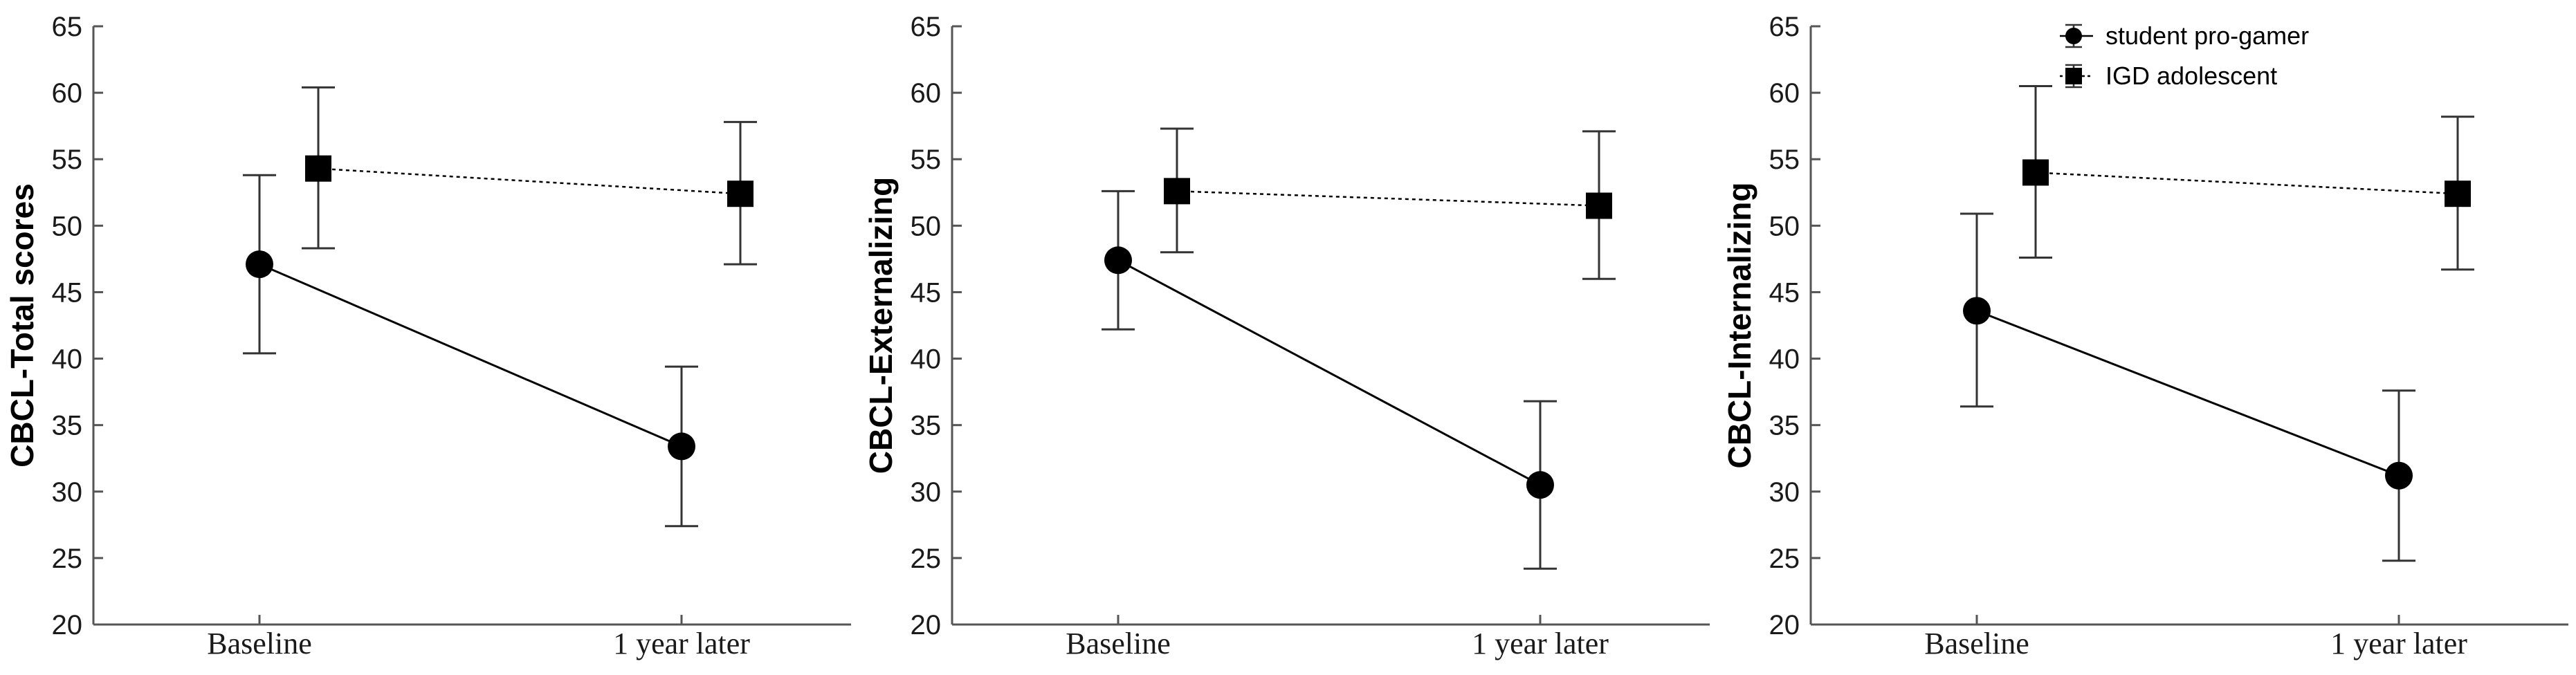 This screenshot has width=2576, height=675. What do you see at coordinates (2191, 76) in the screenshot?
I see `legend-label: IGD adolescent` at bounding box center [2191, 76].